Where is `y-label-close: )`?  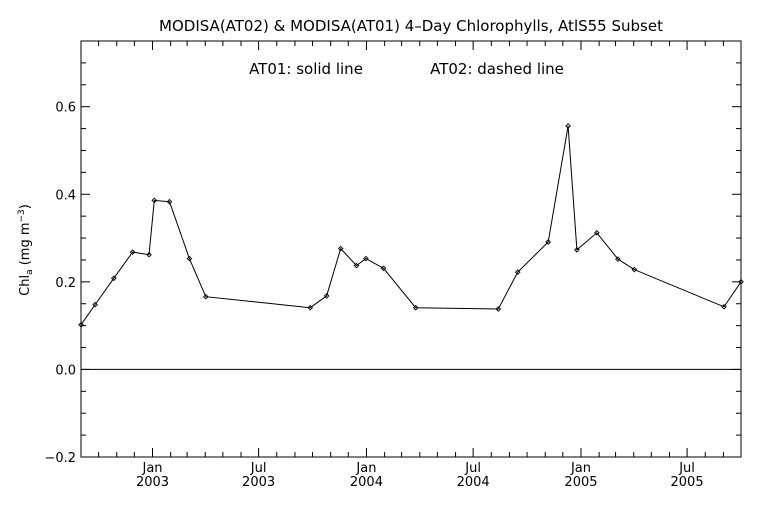
y-label-close: ) is located at coordinates (25, 206).